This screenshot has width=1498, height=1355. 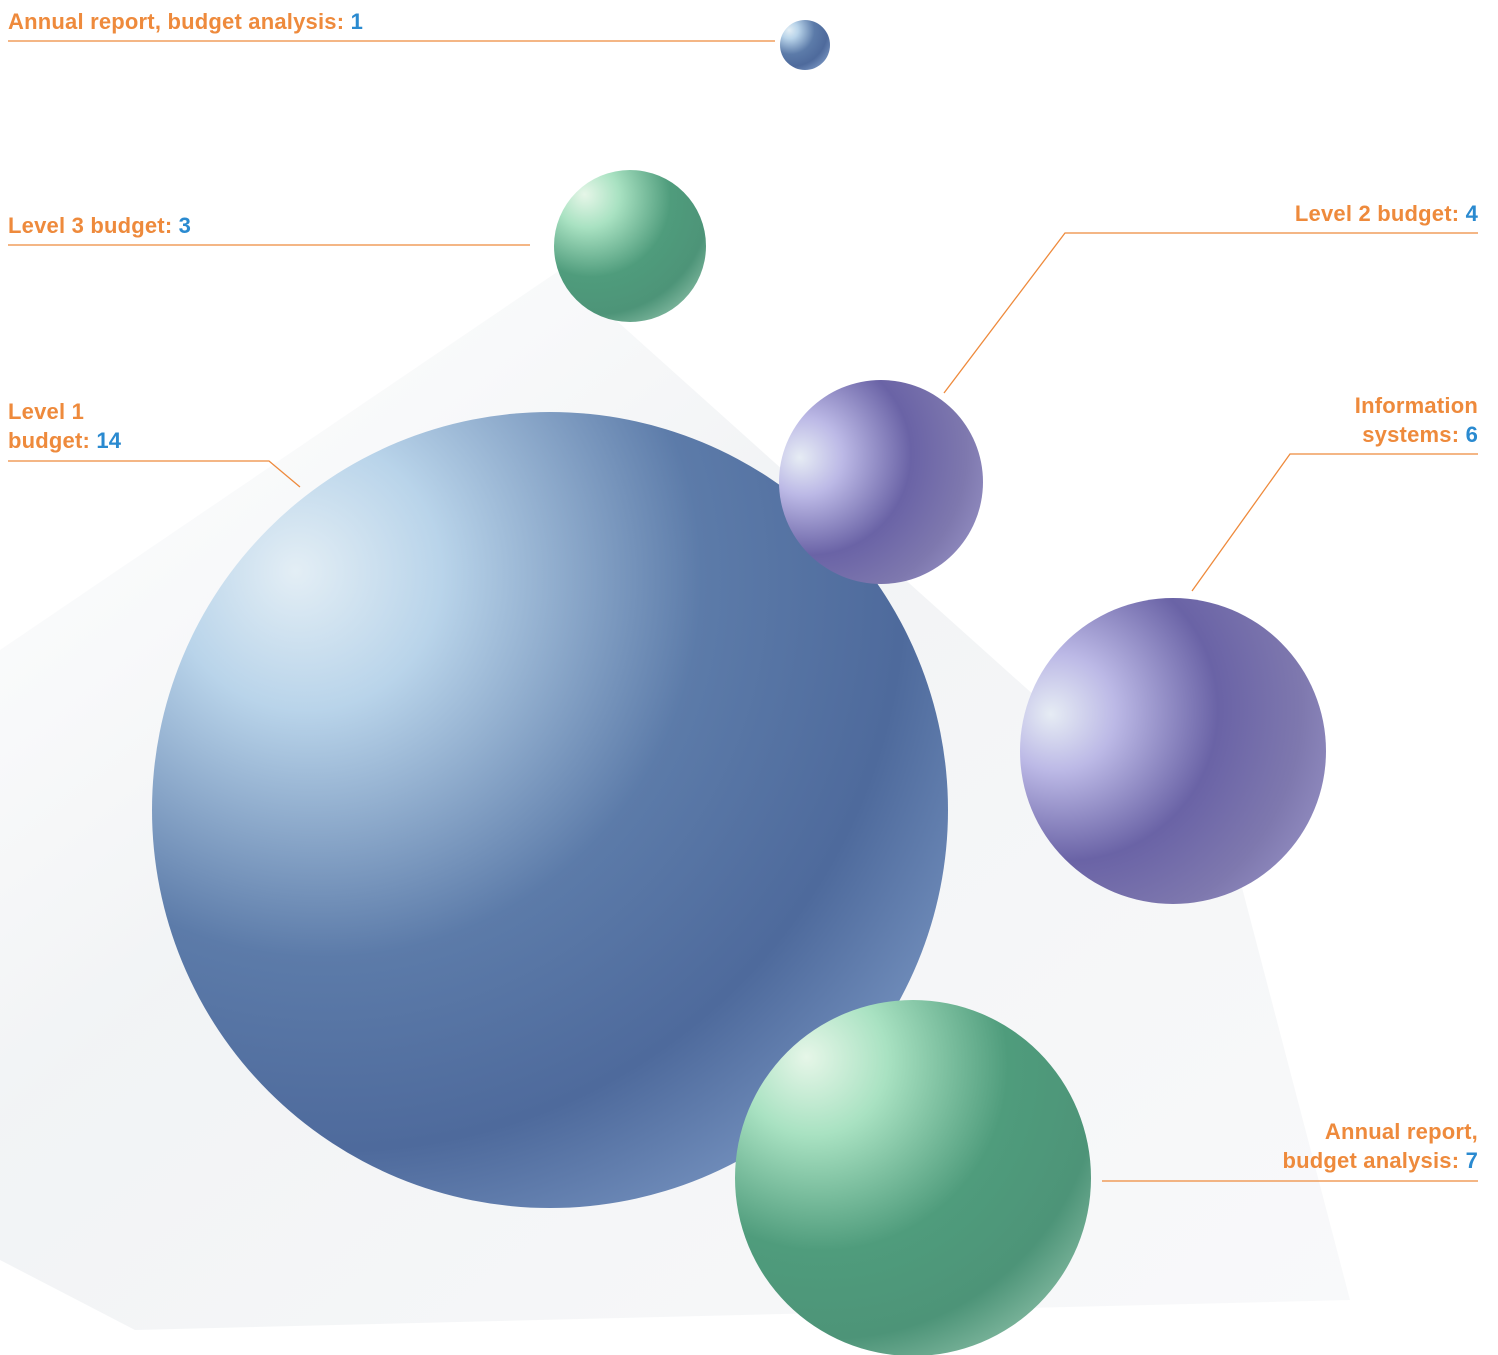 What do you see at coordinates (1471, 434) in the screenshot?
I see `label-value: 6` at bounding box center [1471, 434].